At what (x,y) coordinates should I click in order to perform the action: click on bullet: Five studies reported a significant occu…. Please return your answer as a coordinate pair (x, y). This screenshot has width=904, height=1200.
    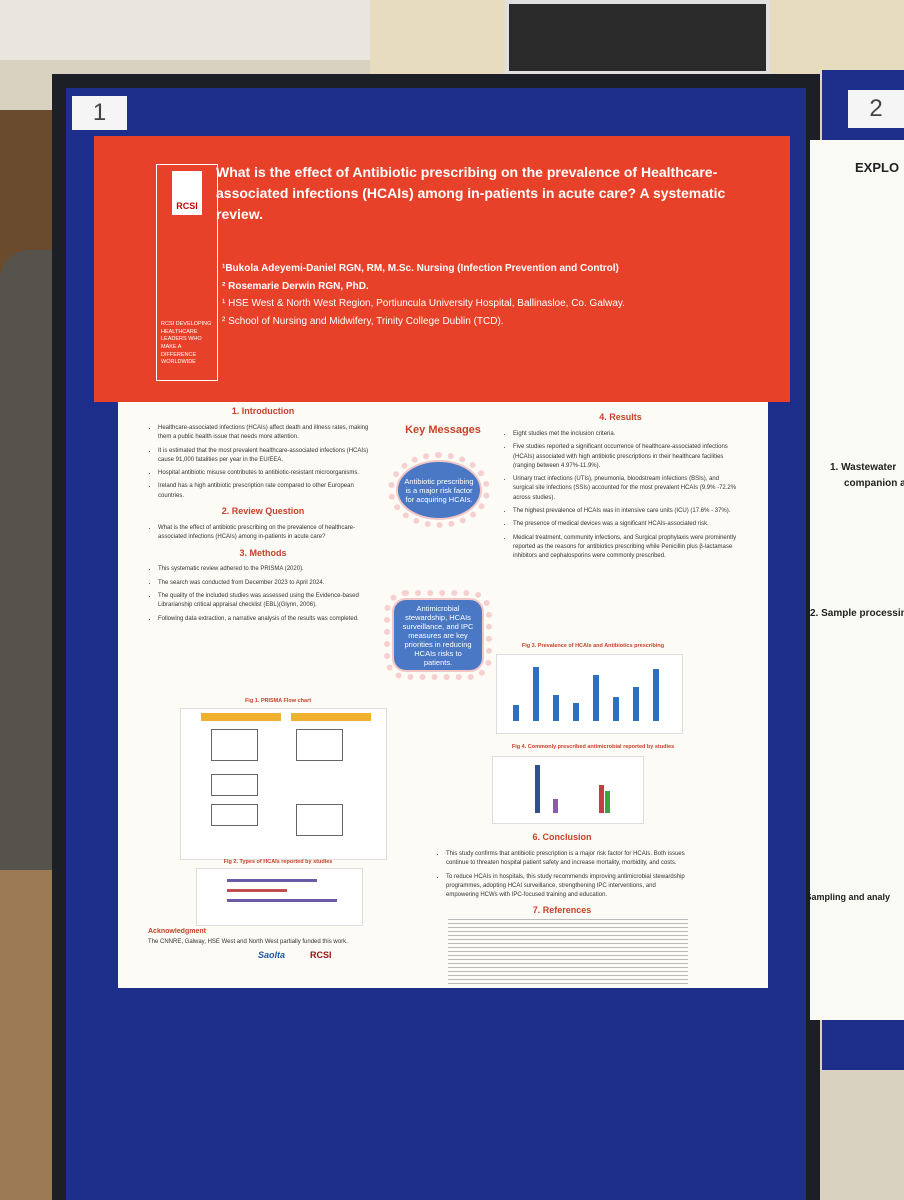
    Looking at the image, I should click on (625, 457).